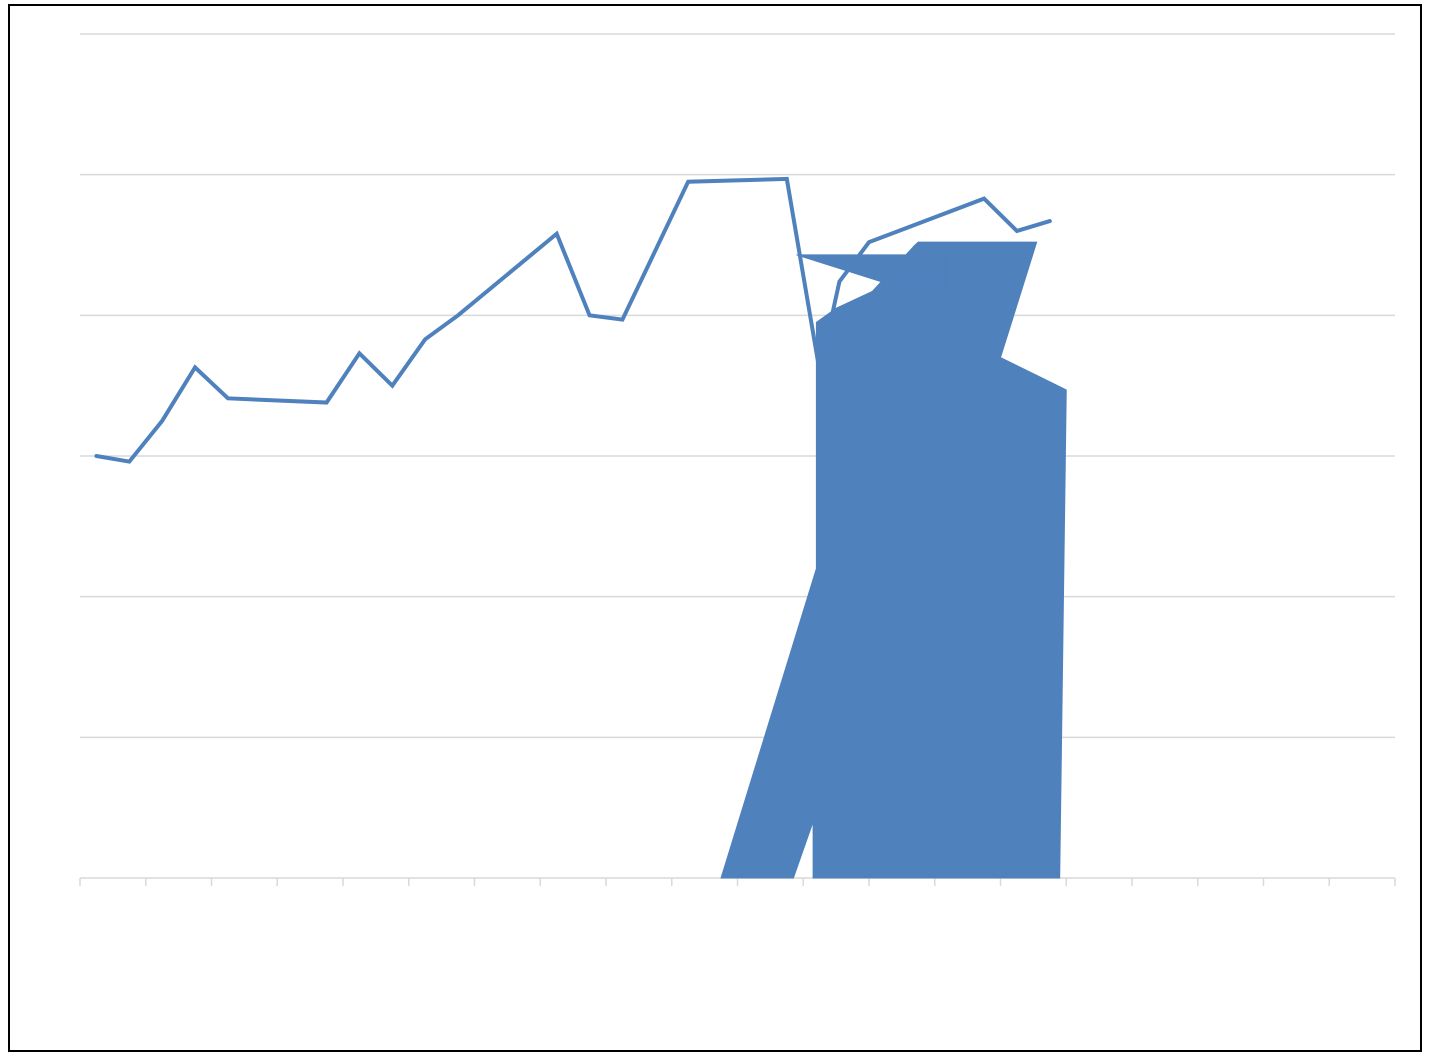  I want to click on area-series, so click(893, 560).